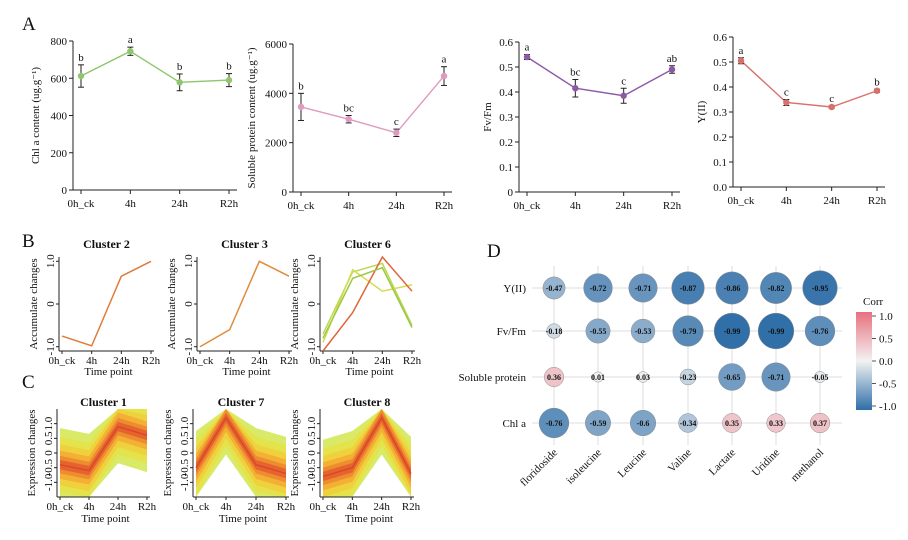 Image resolution: width=908 pixels, height=540 pixels. What do you see at coordinates (189, 347) in the screenshot?
I see `y-tick-label: -1.0` at bounding box center [189, 347].